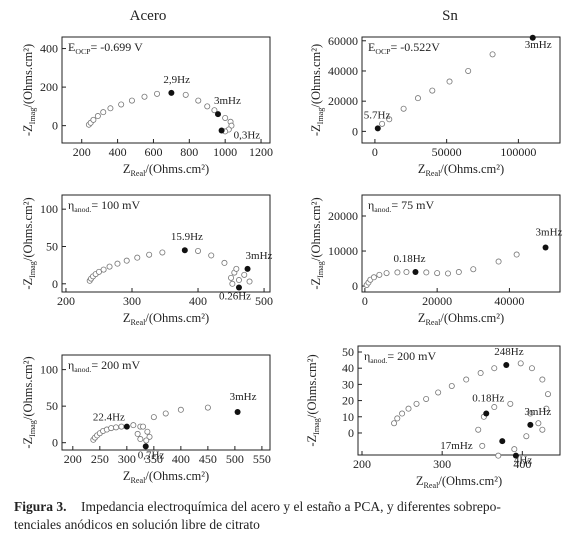 The width and height of the screenshot is (580, 546). I want to click on x-tick-label: 500, so click(264, 301).